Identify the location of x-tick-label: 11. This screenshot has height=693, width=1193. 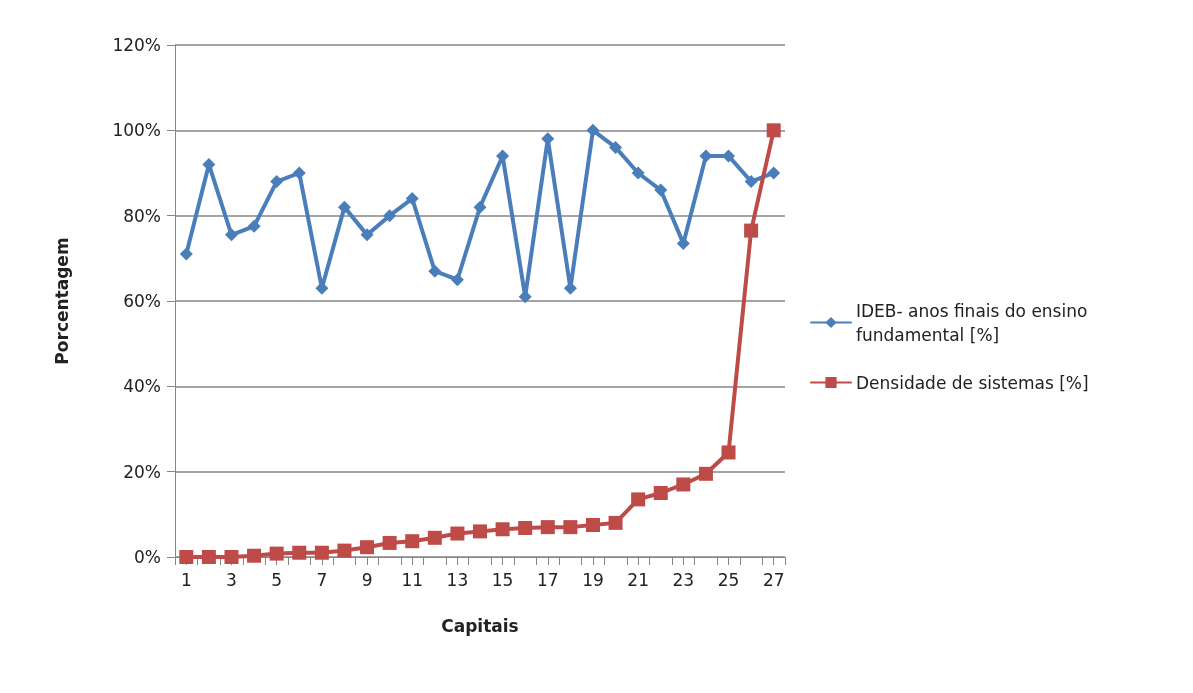
(412, 579).